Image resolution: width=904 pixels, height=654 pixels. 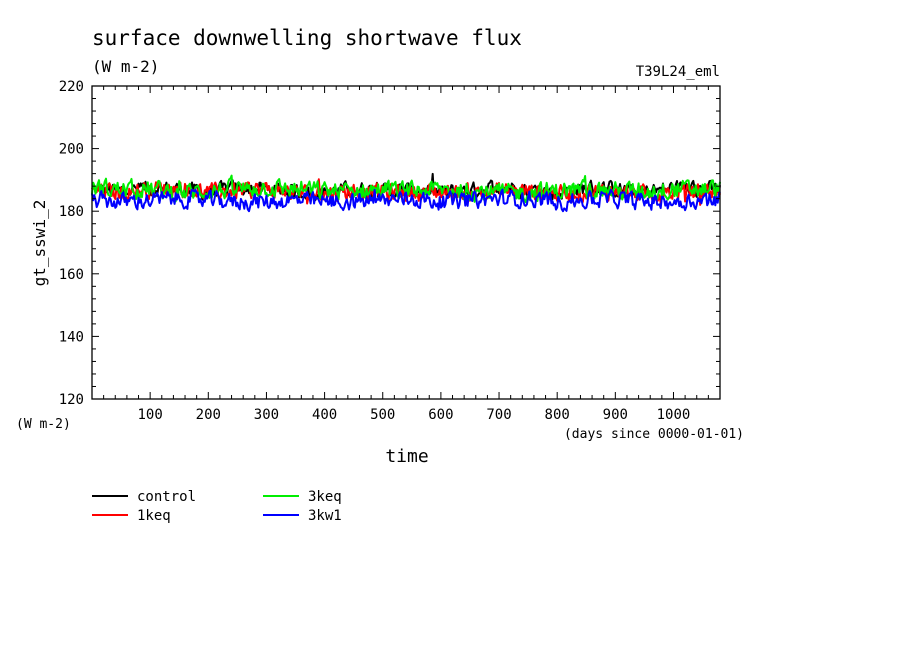 I want to click on x-tick-label: 500, so click(x=382, y=415).